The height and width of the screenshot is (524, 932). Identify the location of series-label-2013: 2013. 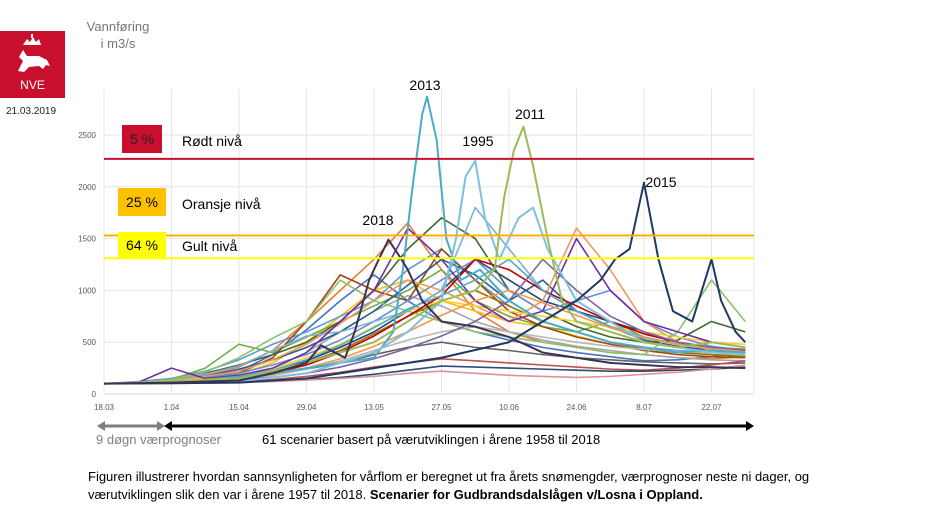
(424, 85).